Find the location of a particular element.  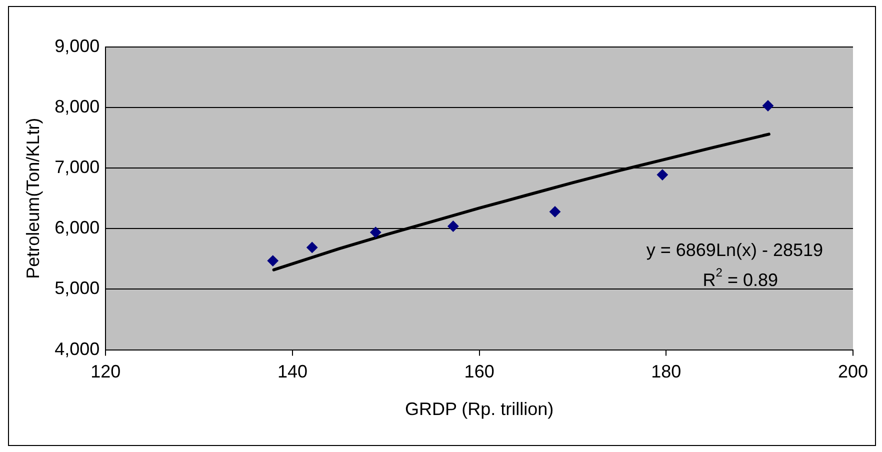

y-tick-label: 7,000 is located at coordinates (77, 167).